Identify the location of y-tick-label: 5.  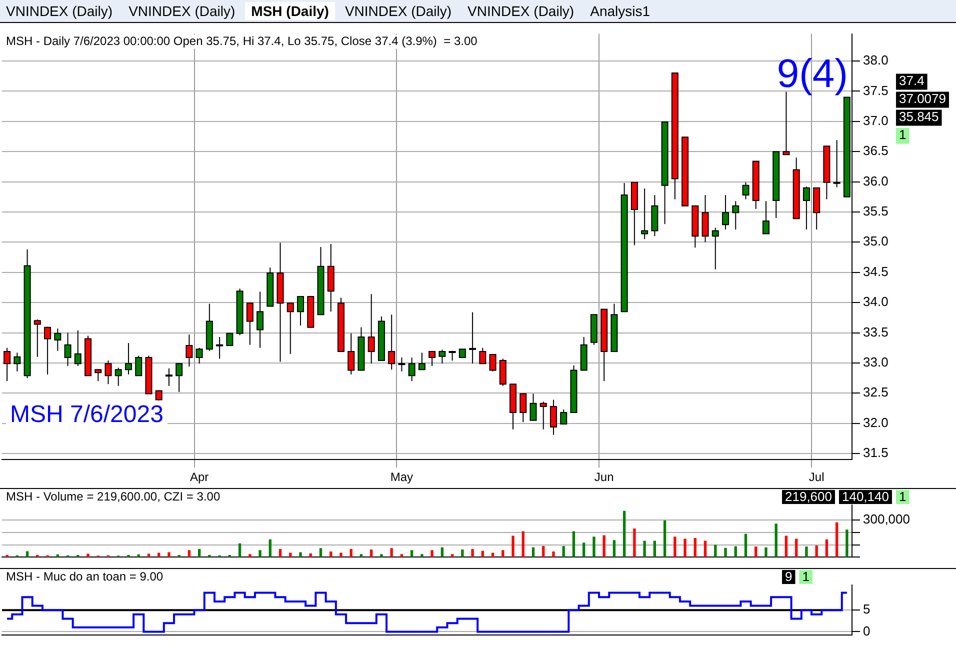
(866, 609).